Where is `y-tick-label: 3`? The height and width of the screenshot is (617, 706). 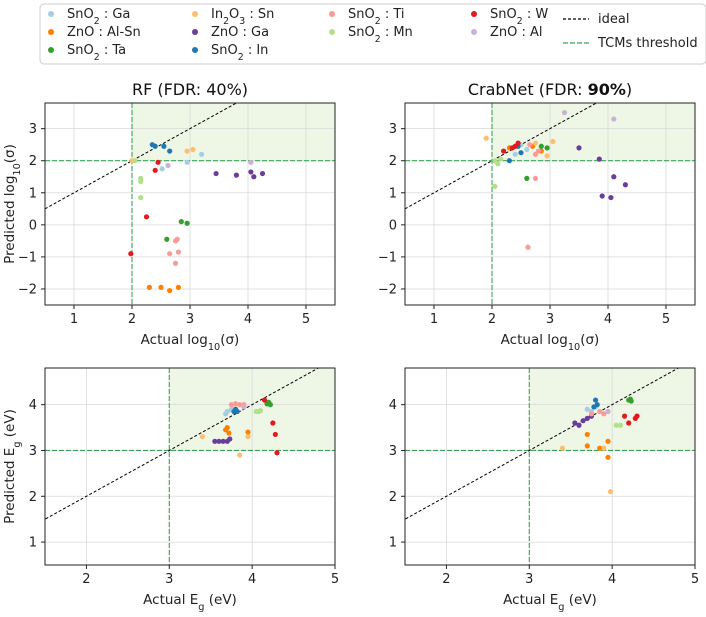 y-tick-label: 3 is located at coordinates (33, 451).